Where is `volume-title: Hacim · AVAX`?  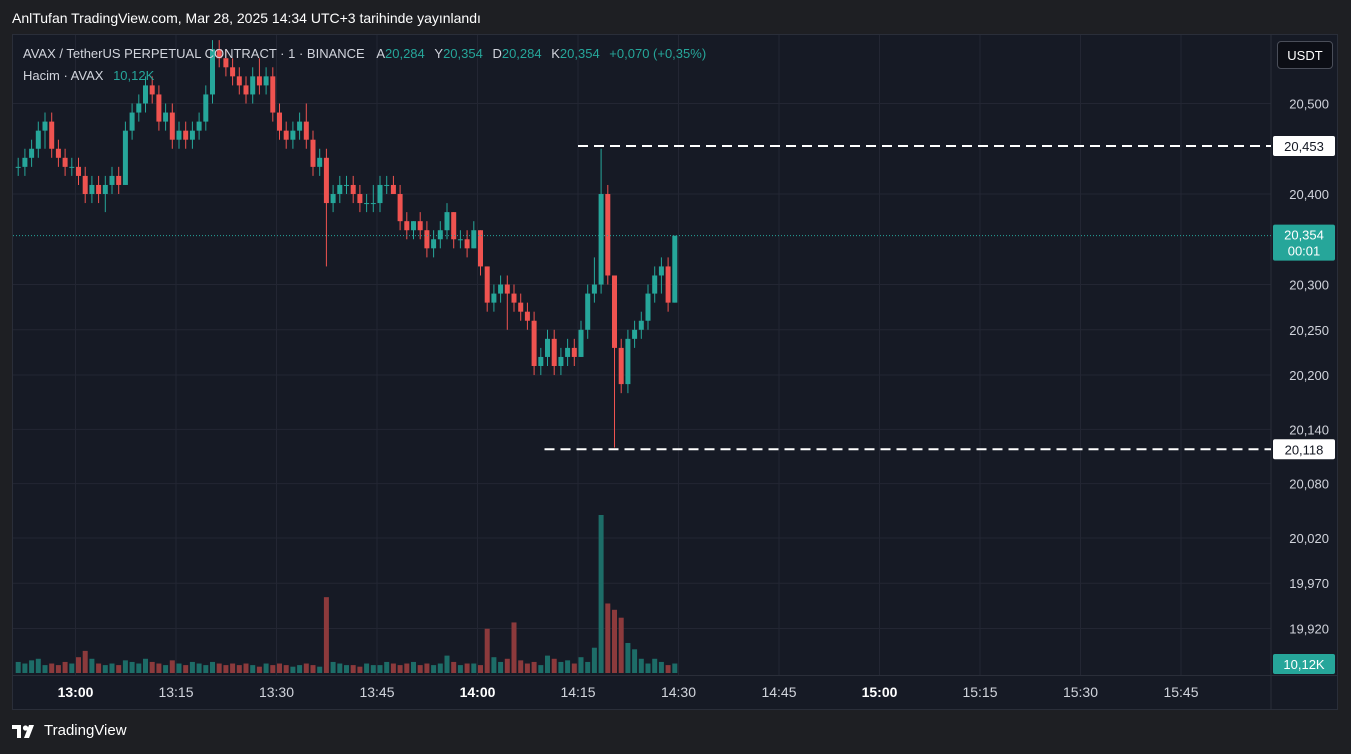
volume-title: Hacim · AVAX is located at coordinates (63, 75).